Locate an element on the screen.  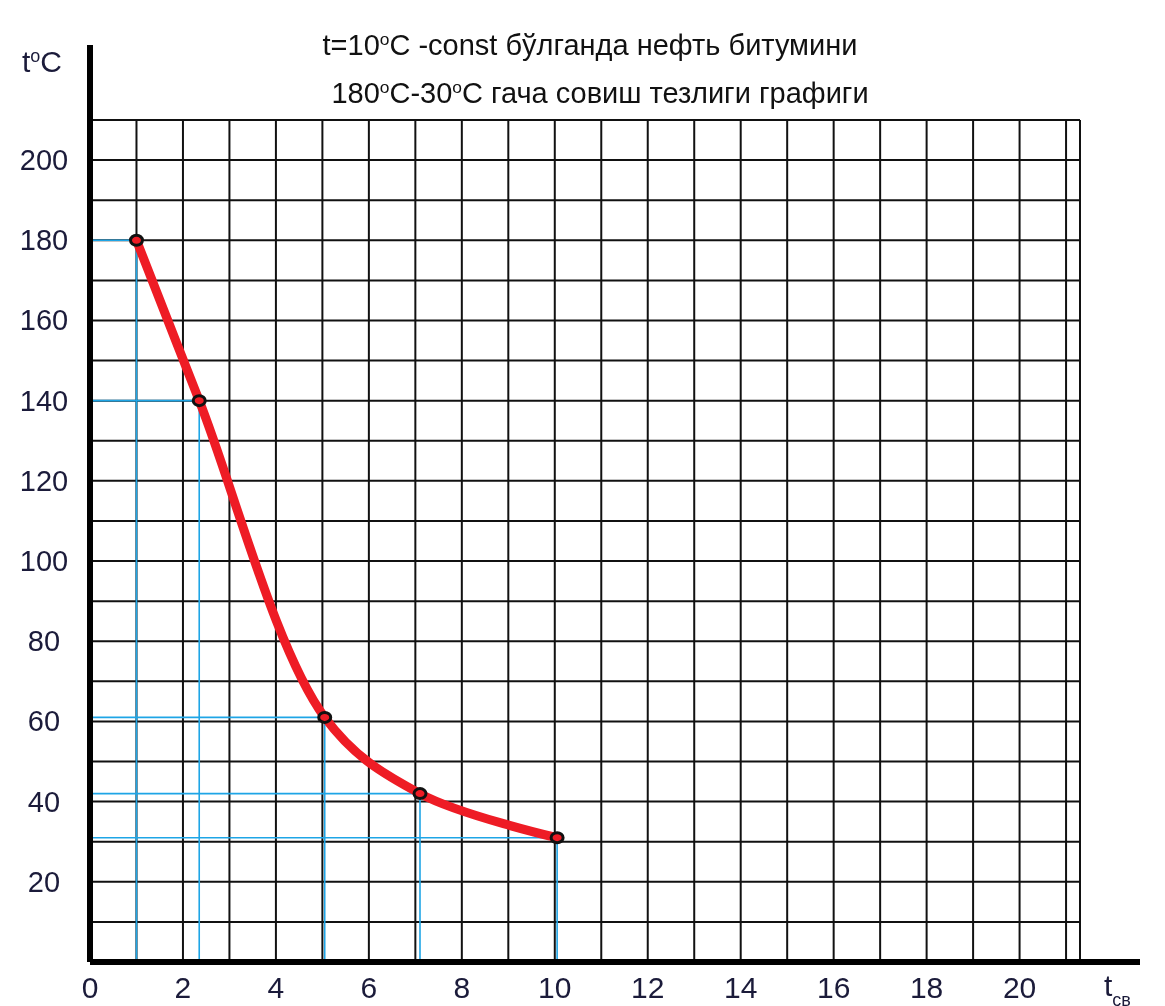
x-axis-title: t$_{св}$ is located at coordinates (1117, 987).